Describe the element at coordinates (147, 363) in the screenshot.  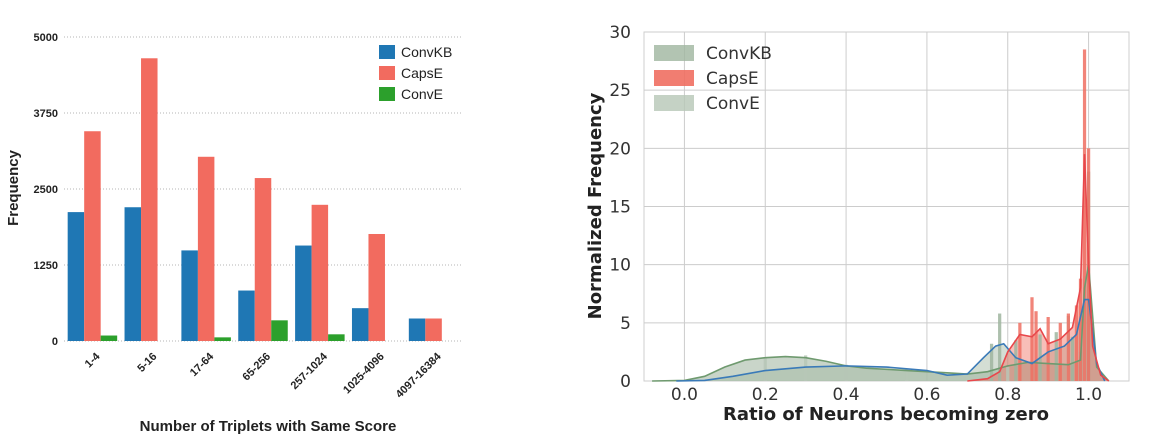
I see `left-x-tick-label: 5-16` at that location.